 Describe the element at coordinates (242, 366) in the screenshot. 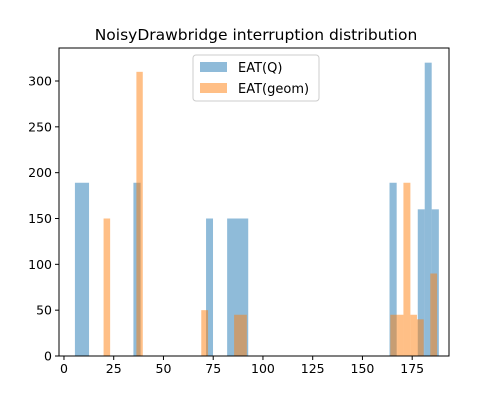

I see `x-axis: 0 25 50 75 100 125 150 175` at that location.